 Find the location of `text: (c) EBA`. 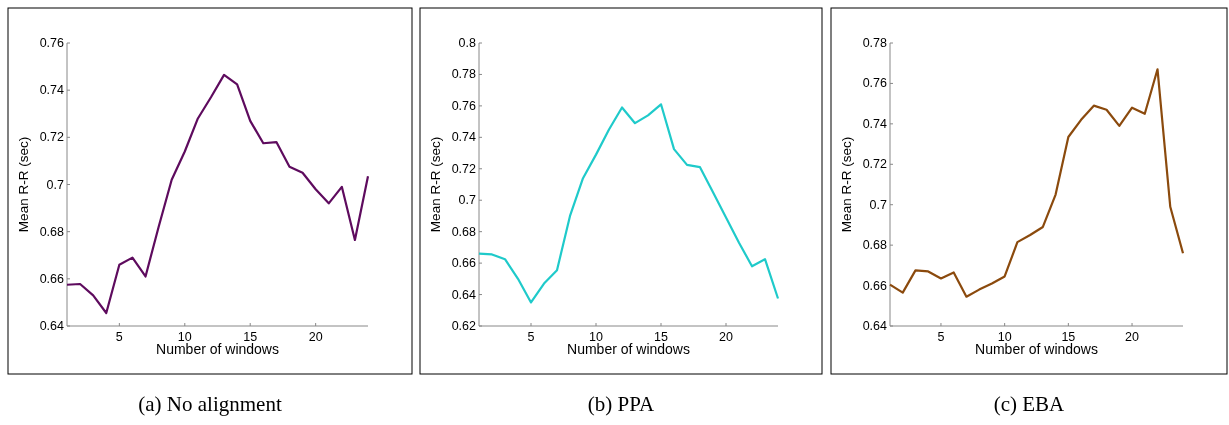

text: (c) EBA is located at coordinates (1029, 404).